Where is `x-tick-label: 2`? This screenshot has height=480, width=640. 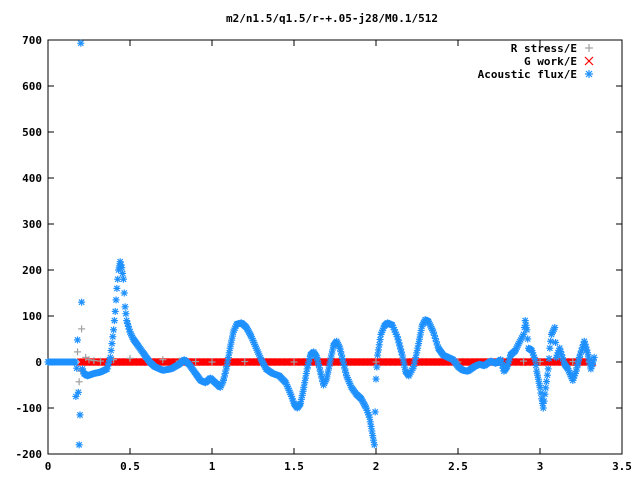 x-tick-label: 2 is located at coordinates (376, 466).